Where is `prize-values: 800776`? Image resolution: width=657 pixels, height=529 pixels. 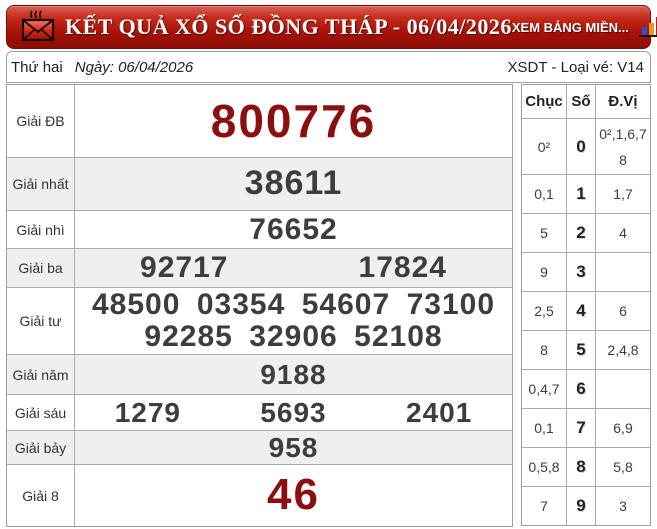 prize-values: 800776 is located at coordinates (293, 121).